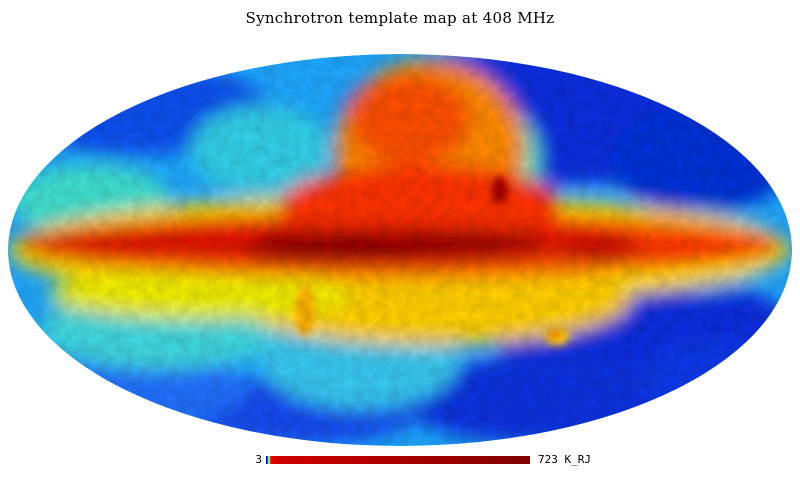 The image size is (800, 500). What do you see at coordinates (564, 459) in the screenshot?
I see `colorbar-max-label: 723 K_RJ` at bounding box center [564, 459].